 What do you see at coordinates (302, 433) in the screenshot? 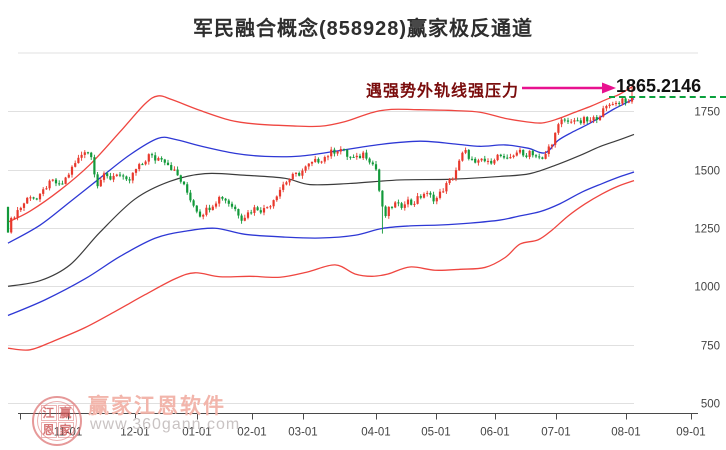
I see `x-axis-label: 03-01` at bounding box center [302, 433].